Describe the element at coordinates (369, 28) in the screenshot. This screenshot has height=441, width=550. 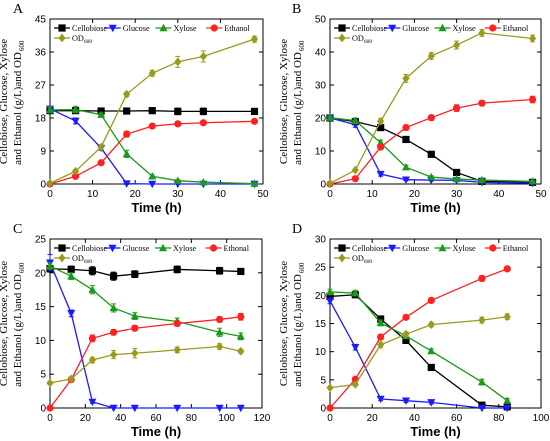
I see `legend-label: Cellobiose` at that location.